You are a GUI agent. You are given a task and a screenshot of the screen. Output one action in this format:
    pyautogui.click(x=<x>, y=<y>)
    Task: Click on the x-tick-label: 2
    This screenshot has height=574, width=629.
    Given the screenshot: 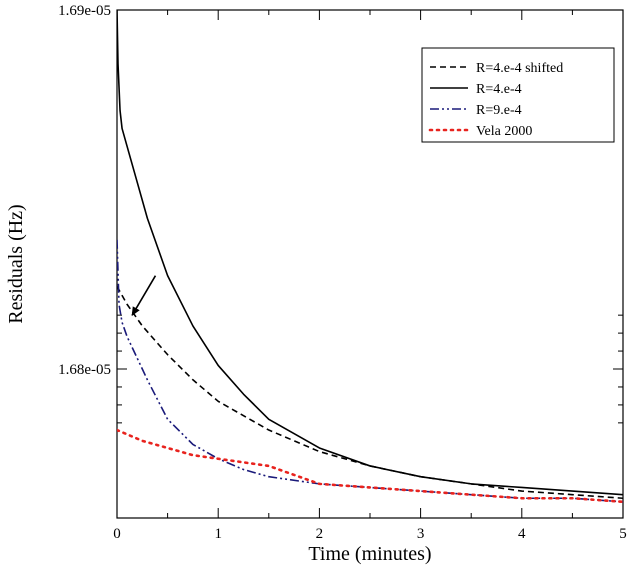 What is the action you would take?
    pyautogui.click(x=320, y=534)
    